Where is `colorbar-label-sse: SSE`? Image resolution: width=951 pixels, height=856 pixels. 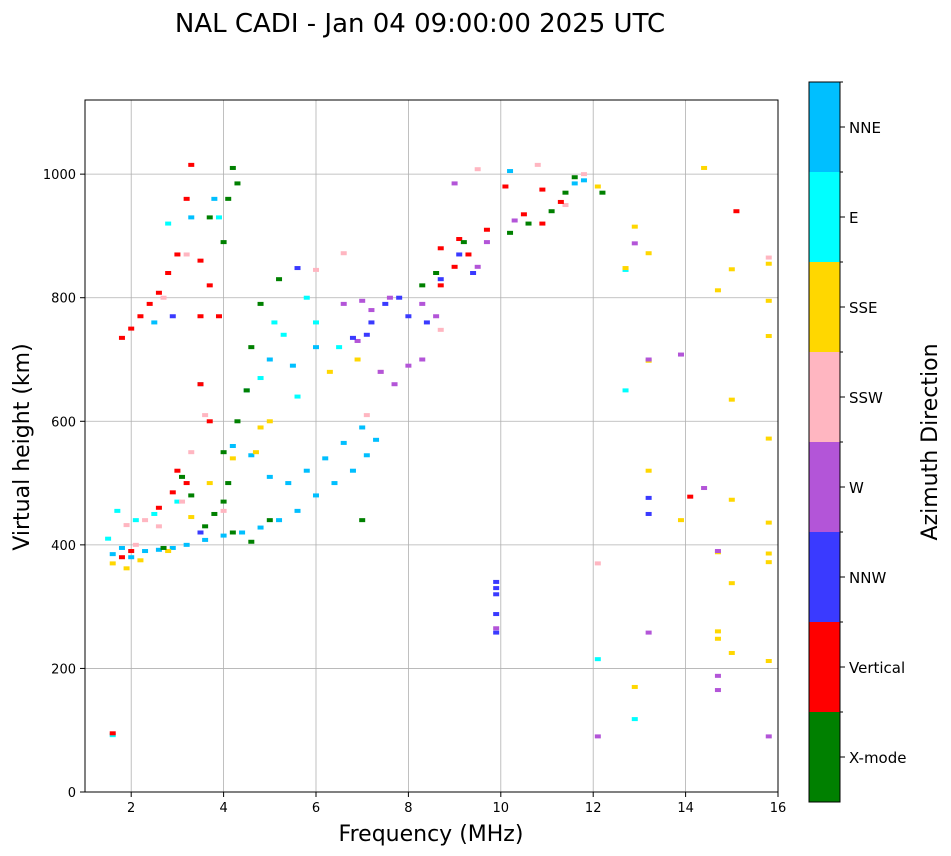 colorbar-label-sse: SSE is located at coordinates (863, 308).